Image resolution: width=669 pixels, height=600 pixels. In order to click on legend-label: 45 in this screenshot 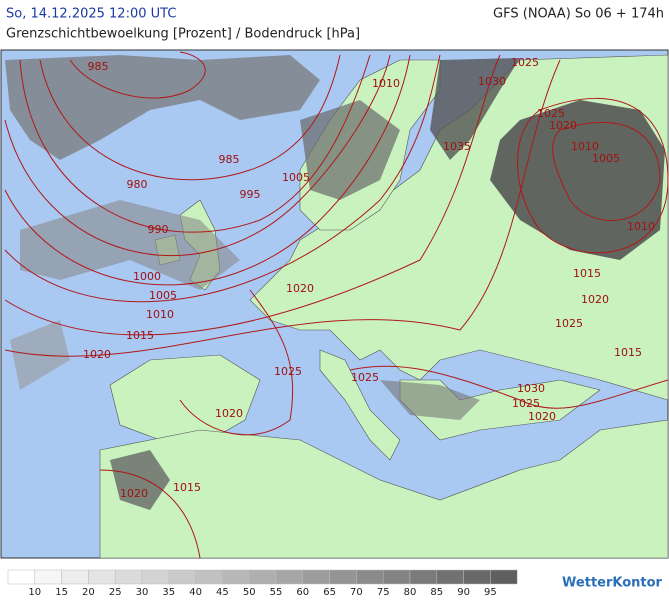, I will do `click(222, 592)`.